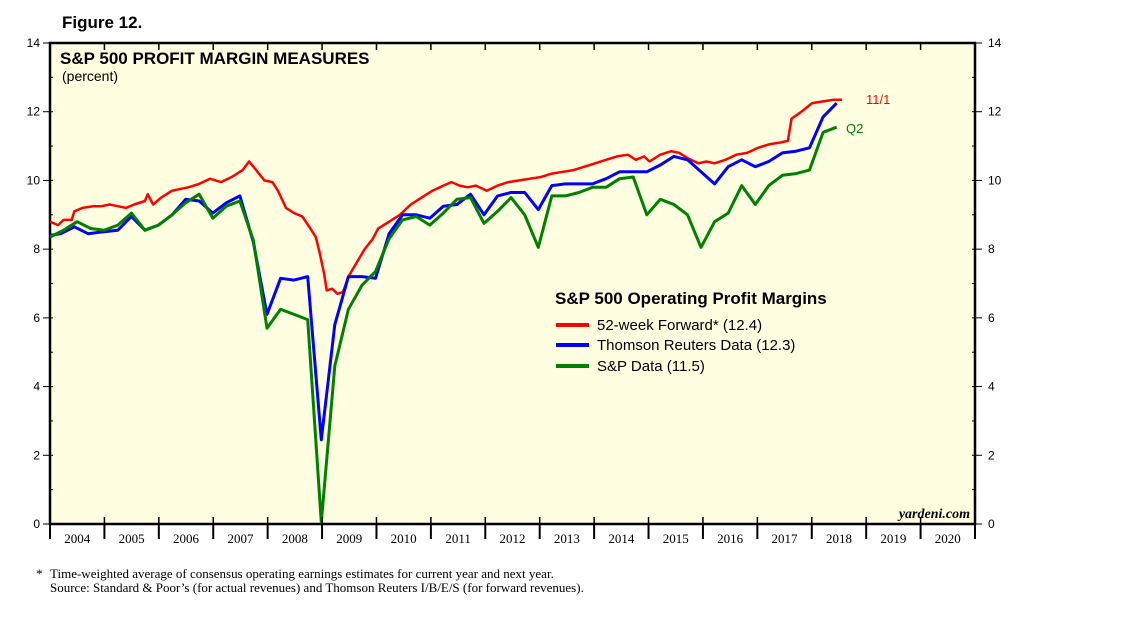 The height and width of the screenshot is (621, 1138). What do you see at coordinates (730, 538) in the screenshot?
I see `x-tick-label: 2016` at bounding box center [730, 538].